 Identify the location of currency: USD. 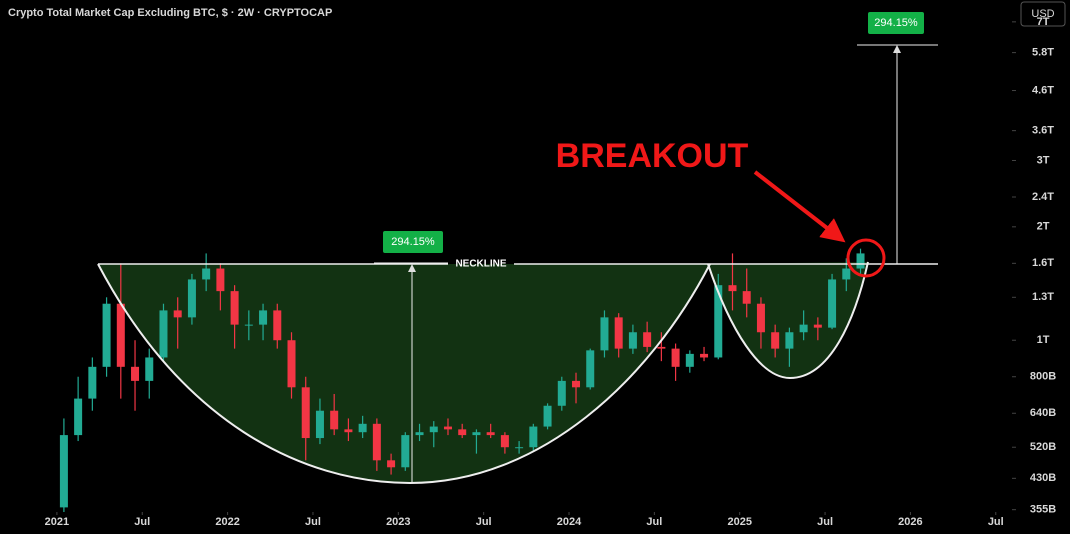
(1042, 14).